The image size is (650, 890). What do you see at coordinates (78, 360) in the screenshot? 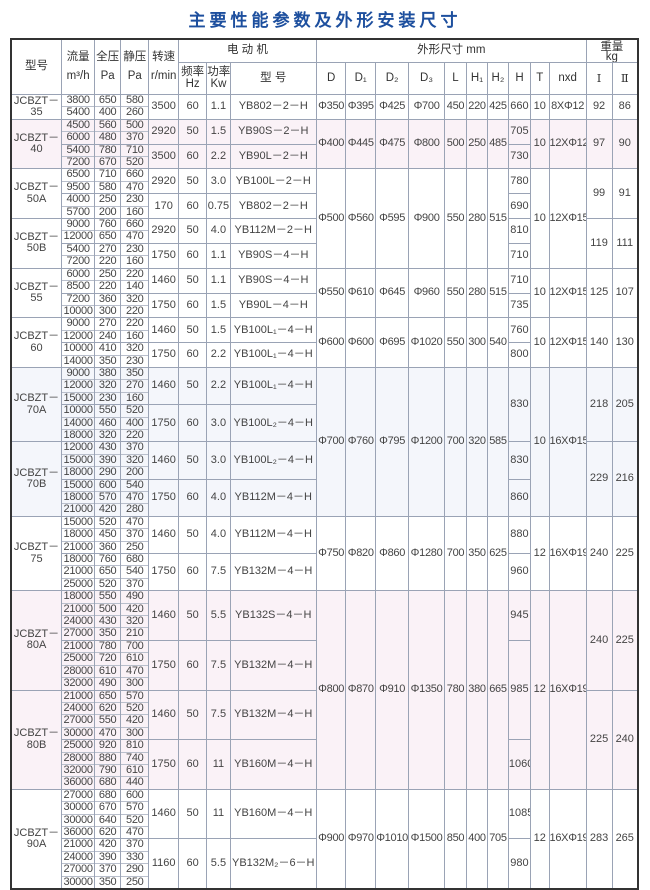
I see `flow-cell-value: 14000` at bounding box center [78, 360].